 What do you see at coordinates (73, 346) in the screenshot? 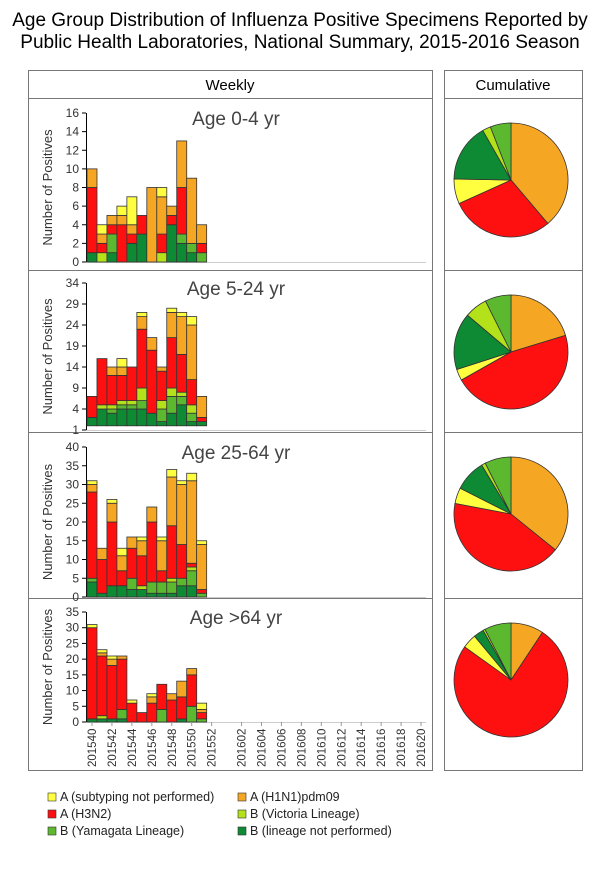
I see `y-tick-label: 19` at bounding box center [73, 346].